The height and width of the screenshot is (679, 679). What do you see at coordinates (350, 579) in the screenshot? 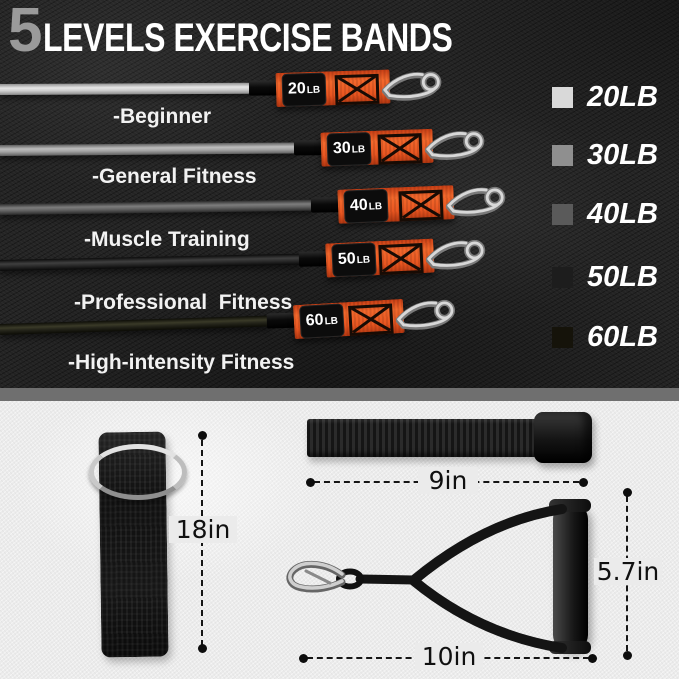
I see `strap-loop` at bounding box center [350, 579].